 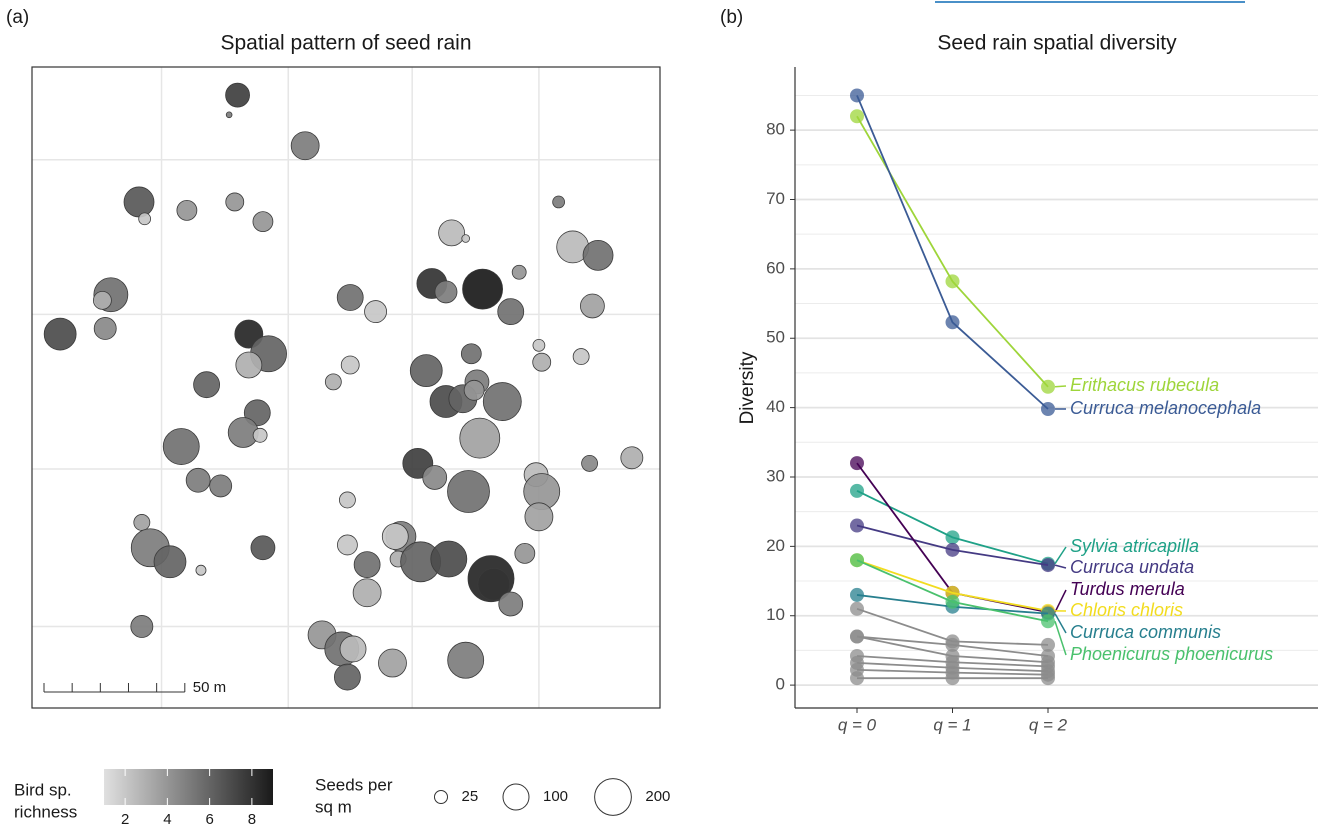 I want to click on y-tick-label: 60, so click(x=775, y=267).